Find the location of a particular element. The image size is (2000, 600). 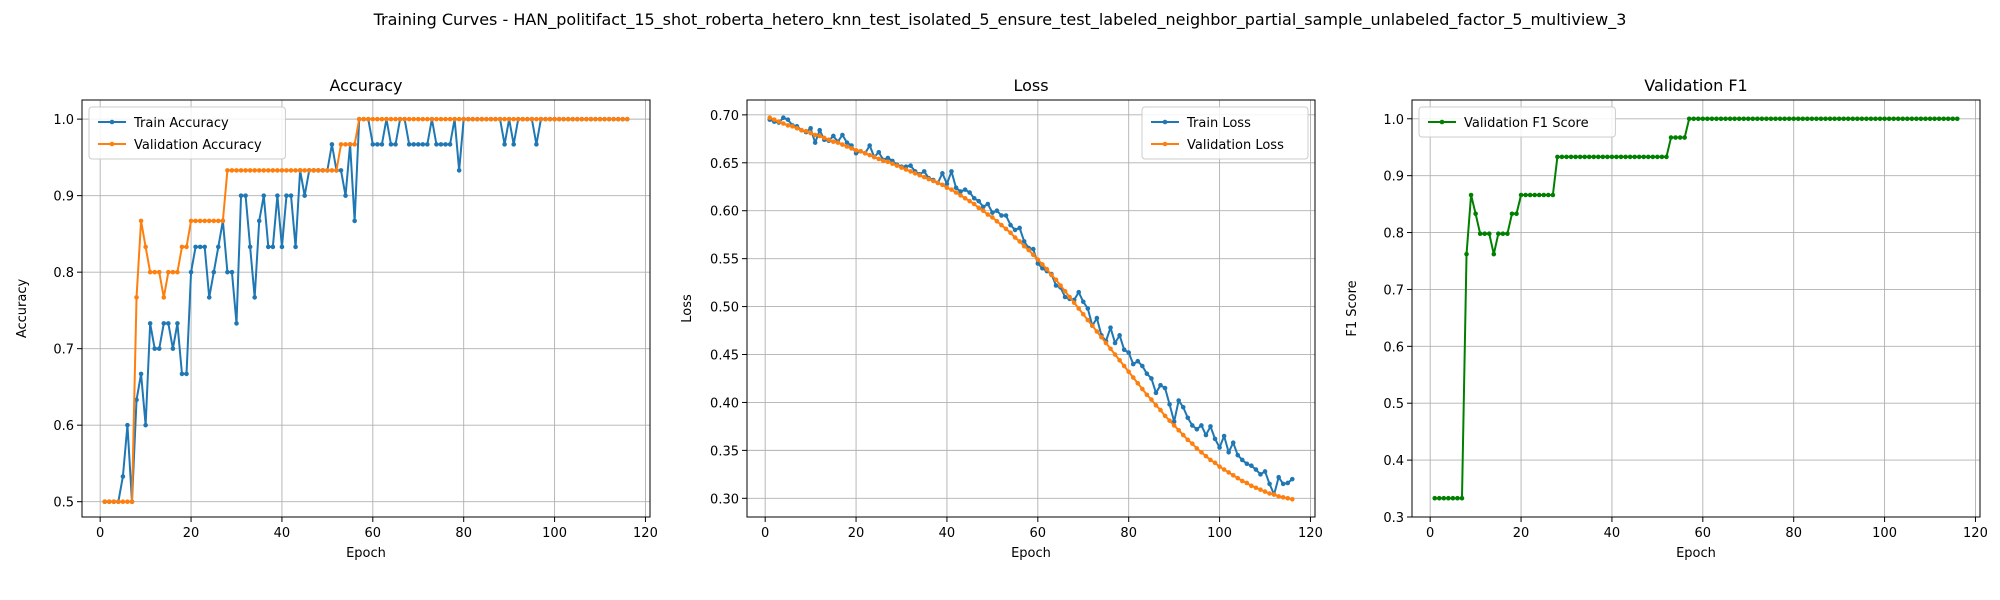

y-tick-label: 0.9 is located at coordinates (1393, 177).